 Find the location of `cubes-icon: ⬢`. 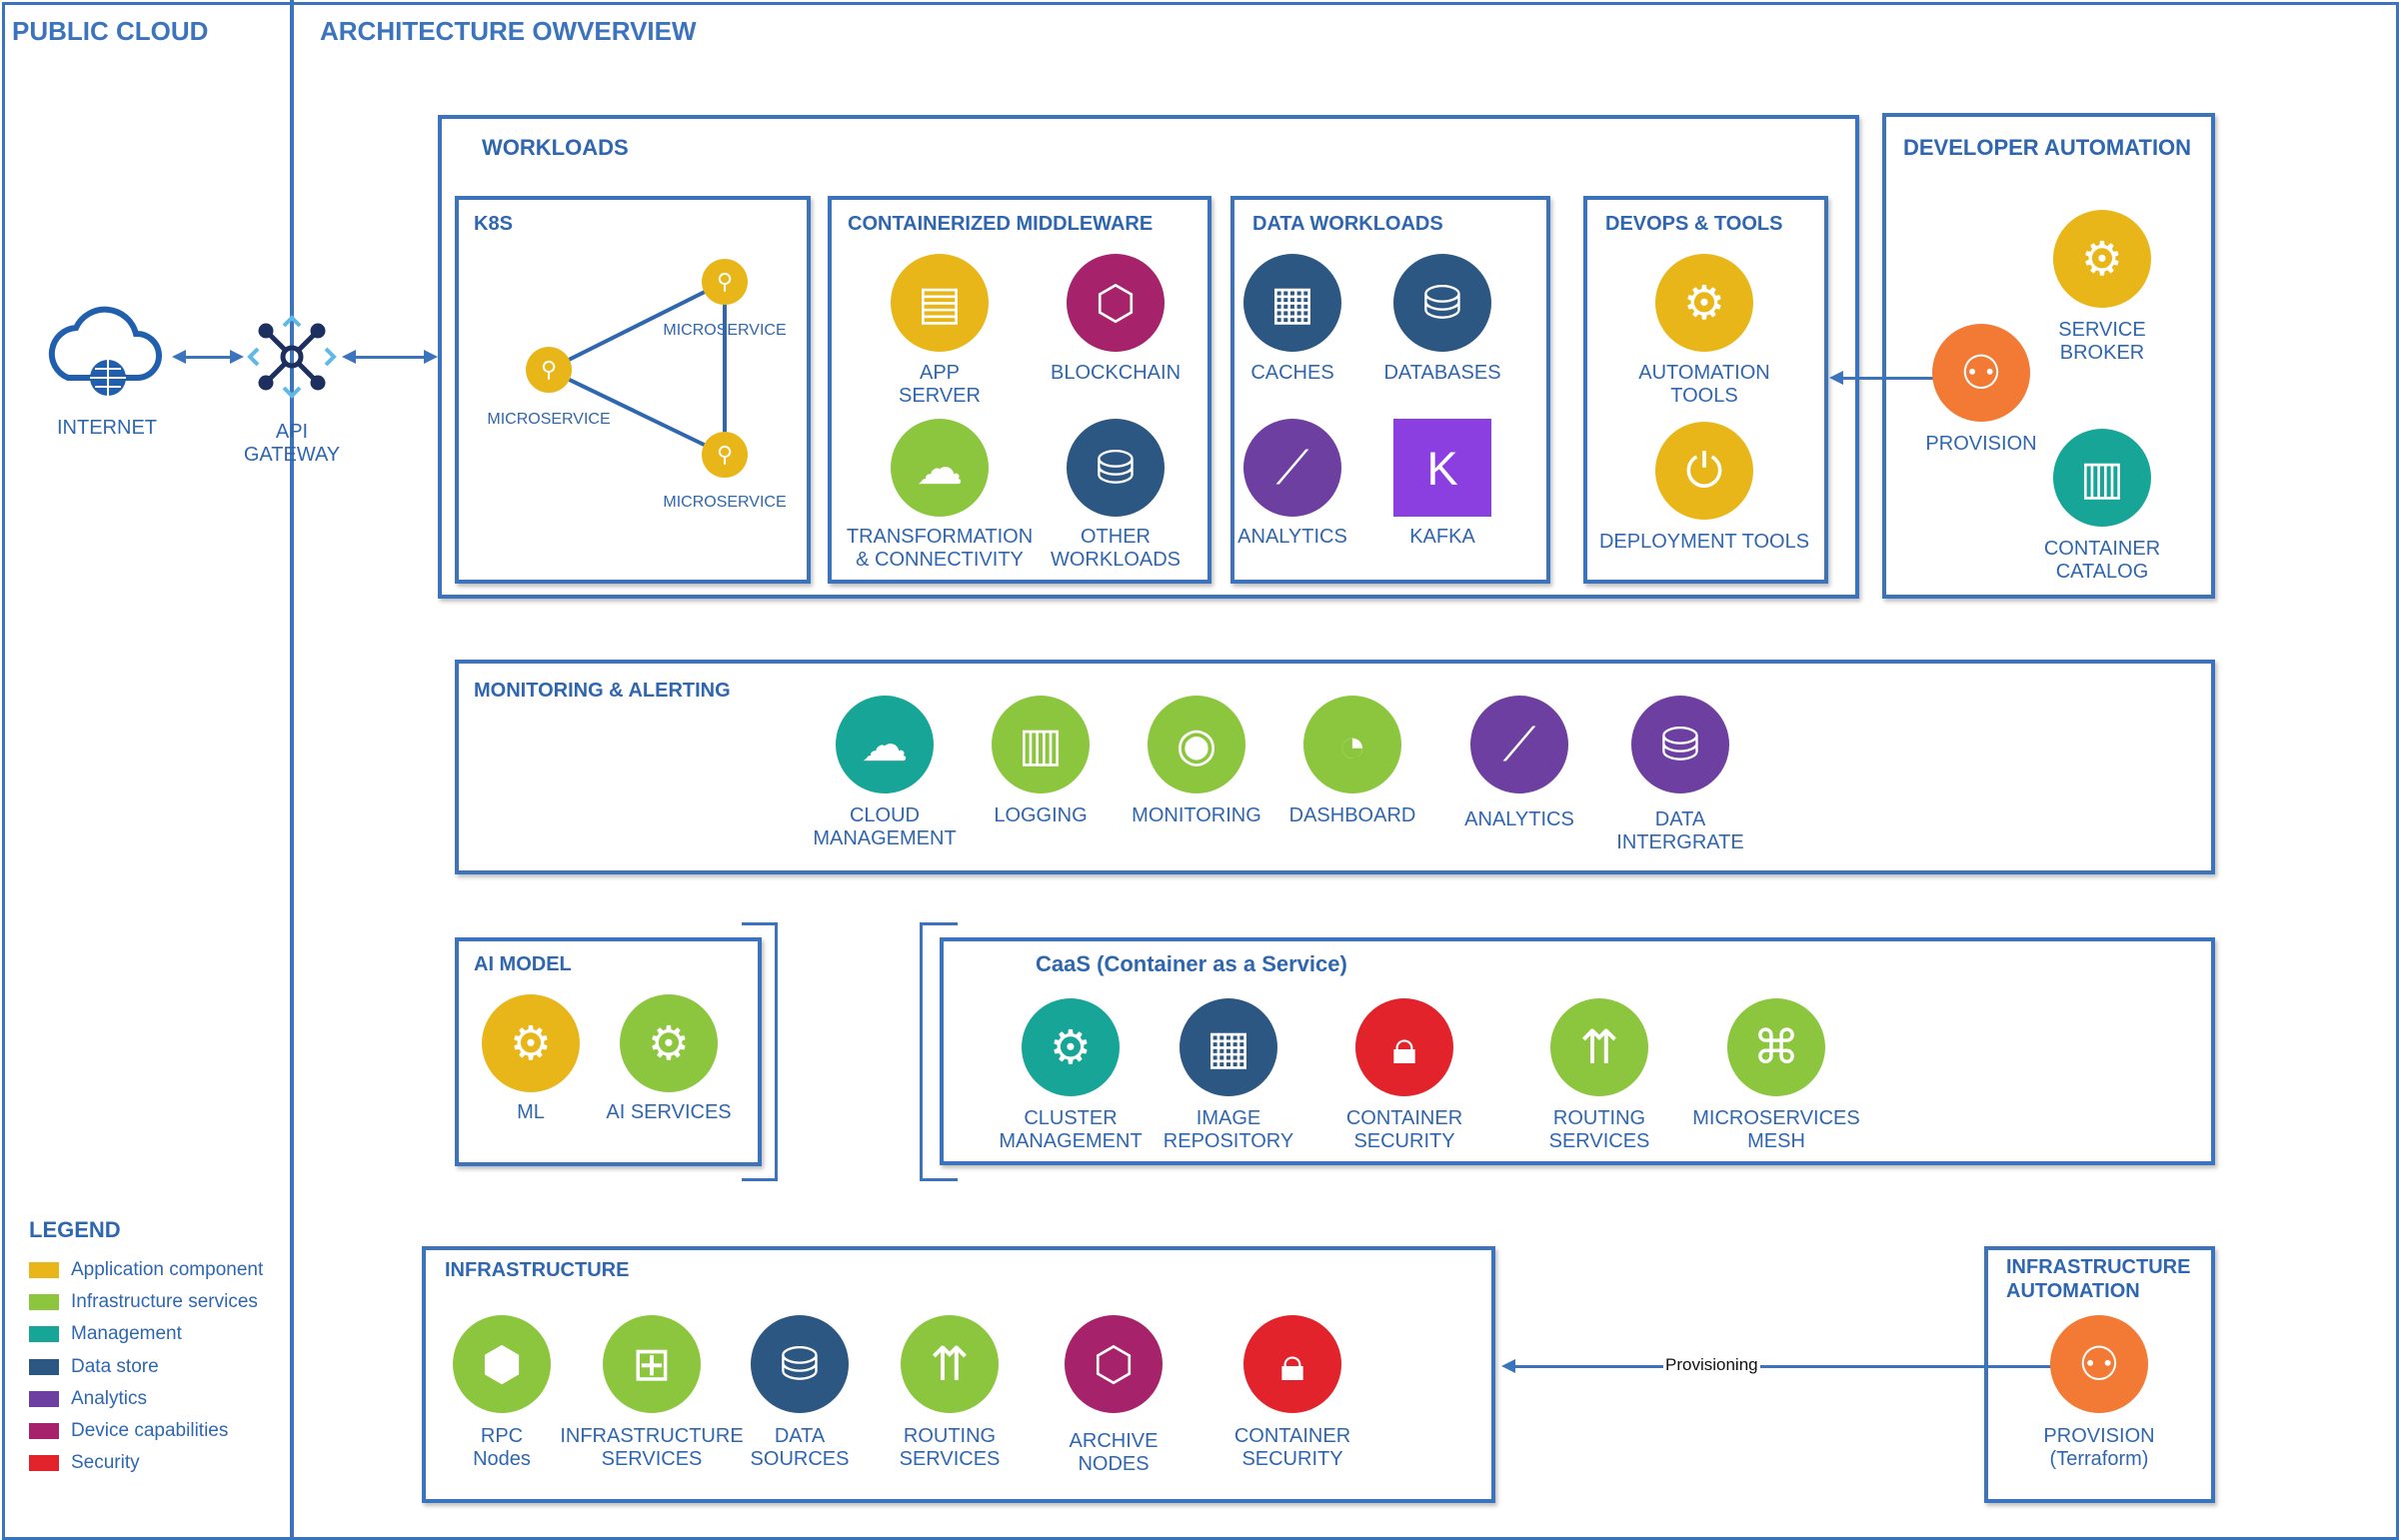

cubes-icon: ⬢ is located at coordinates (502, 1364).